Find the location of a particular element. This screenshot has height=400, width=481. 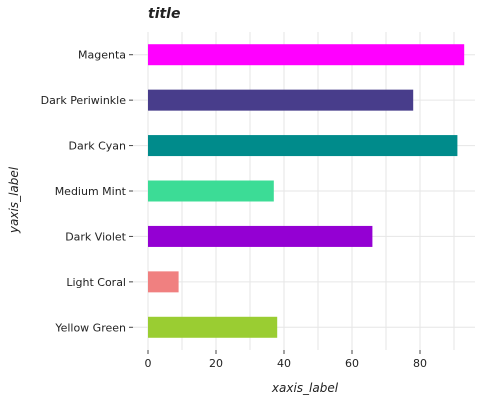

y-tick-label: Dark Periwinkle is located at coordinates (84, 100).